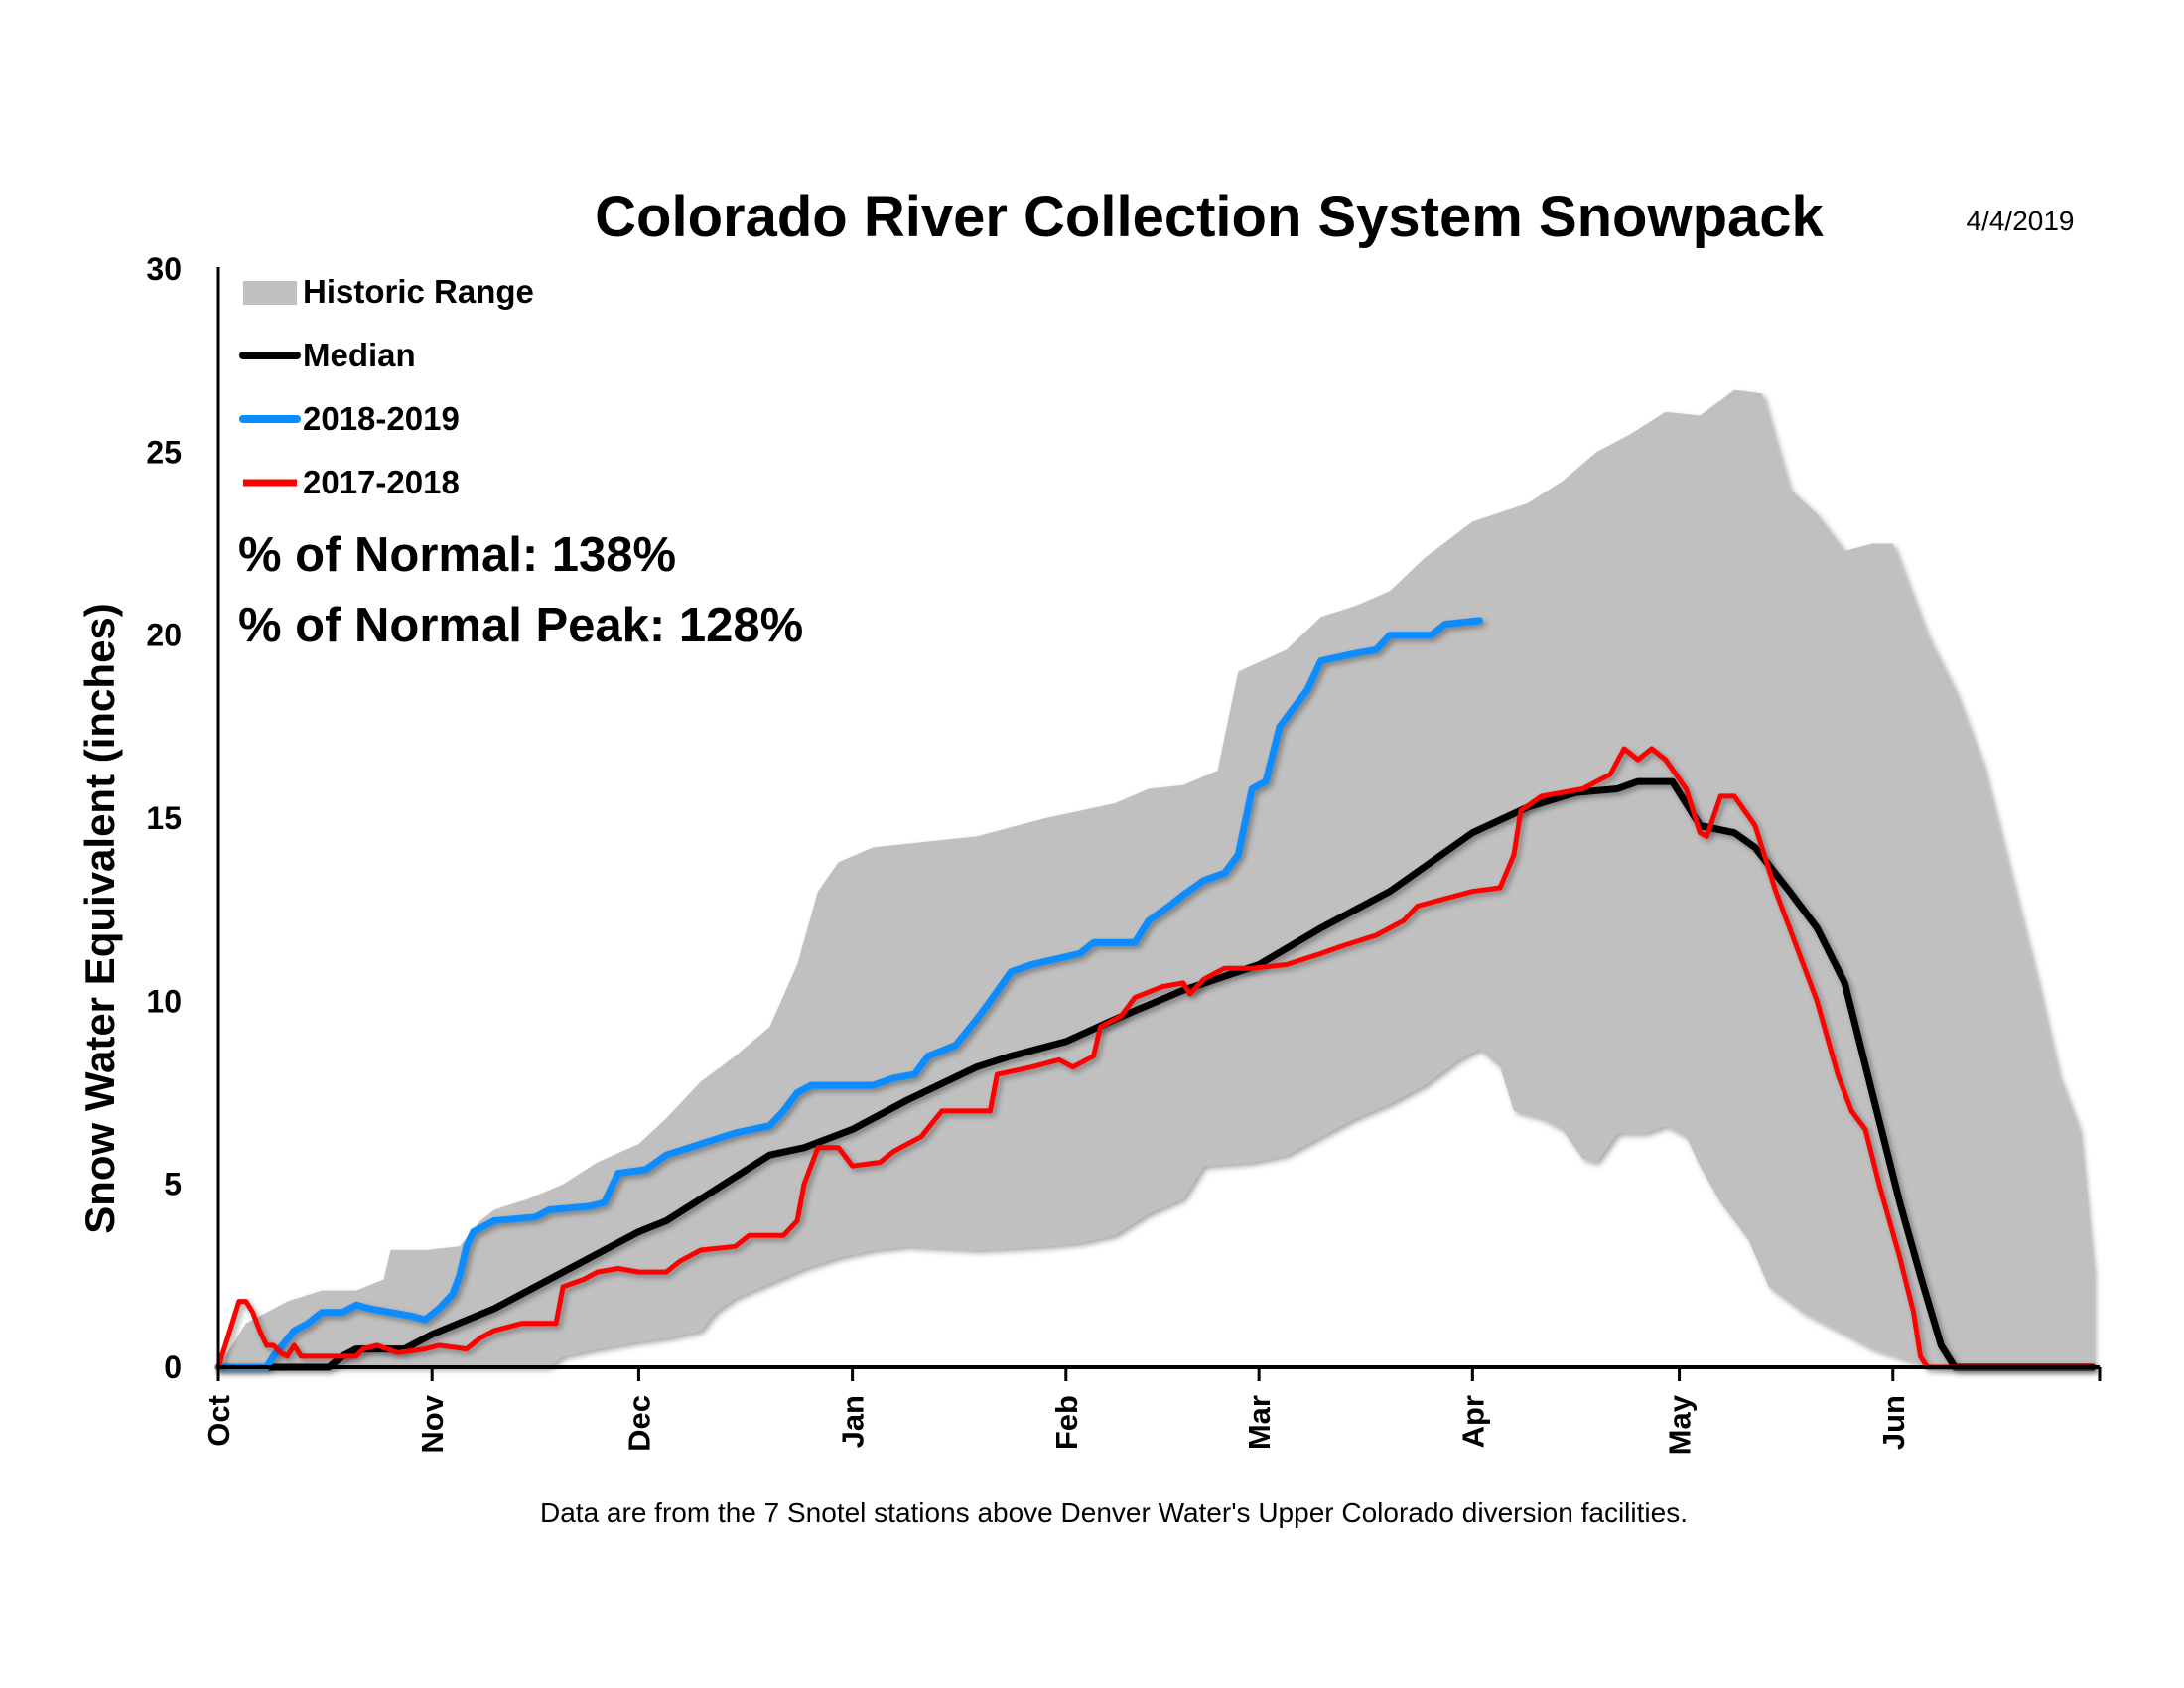  I want to click on y-tick-label: 30, so click(164, 269).